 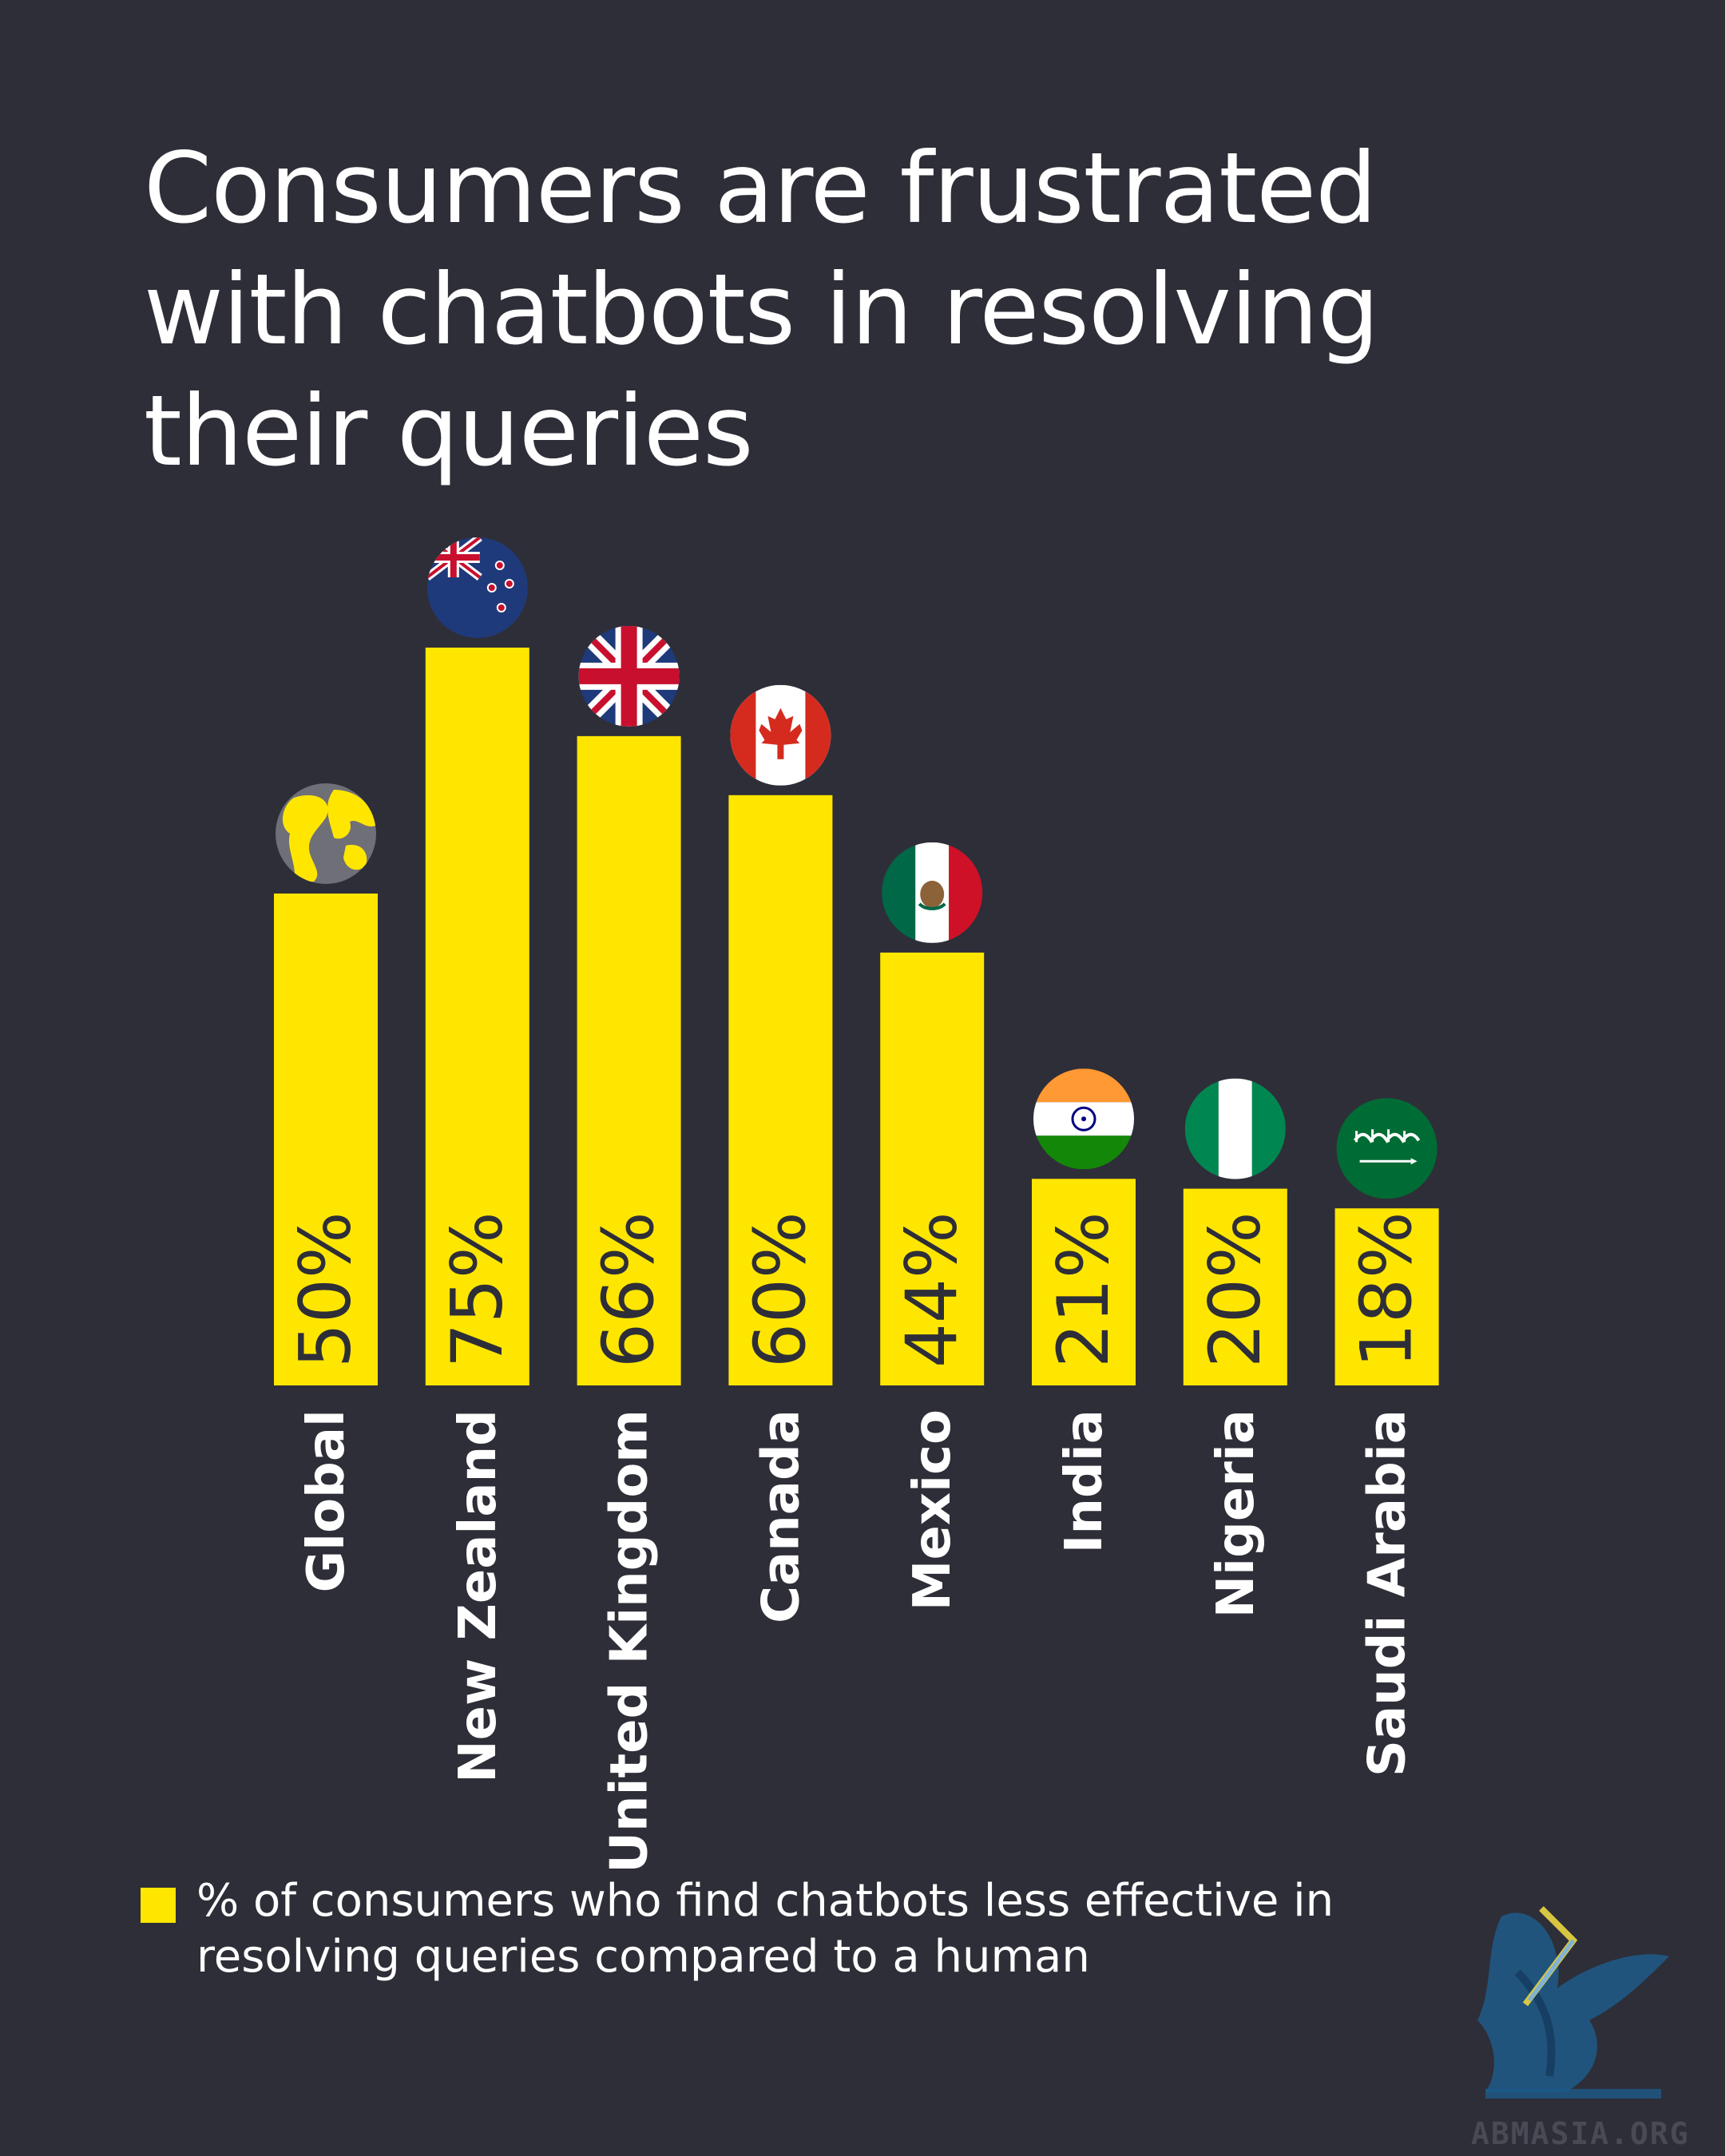 I want to click on griffin-logo-icon, so click(x=1573, y=2002).